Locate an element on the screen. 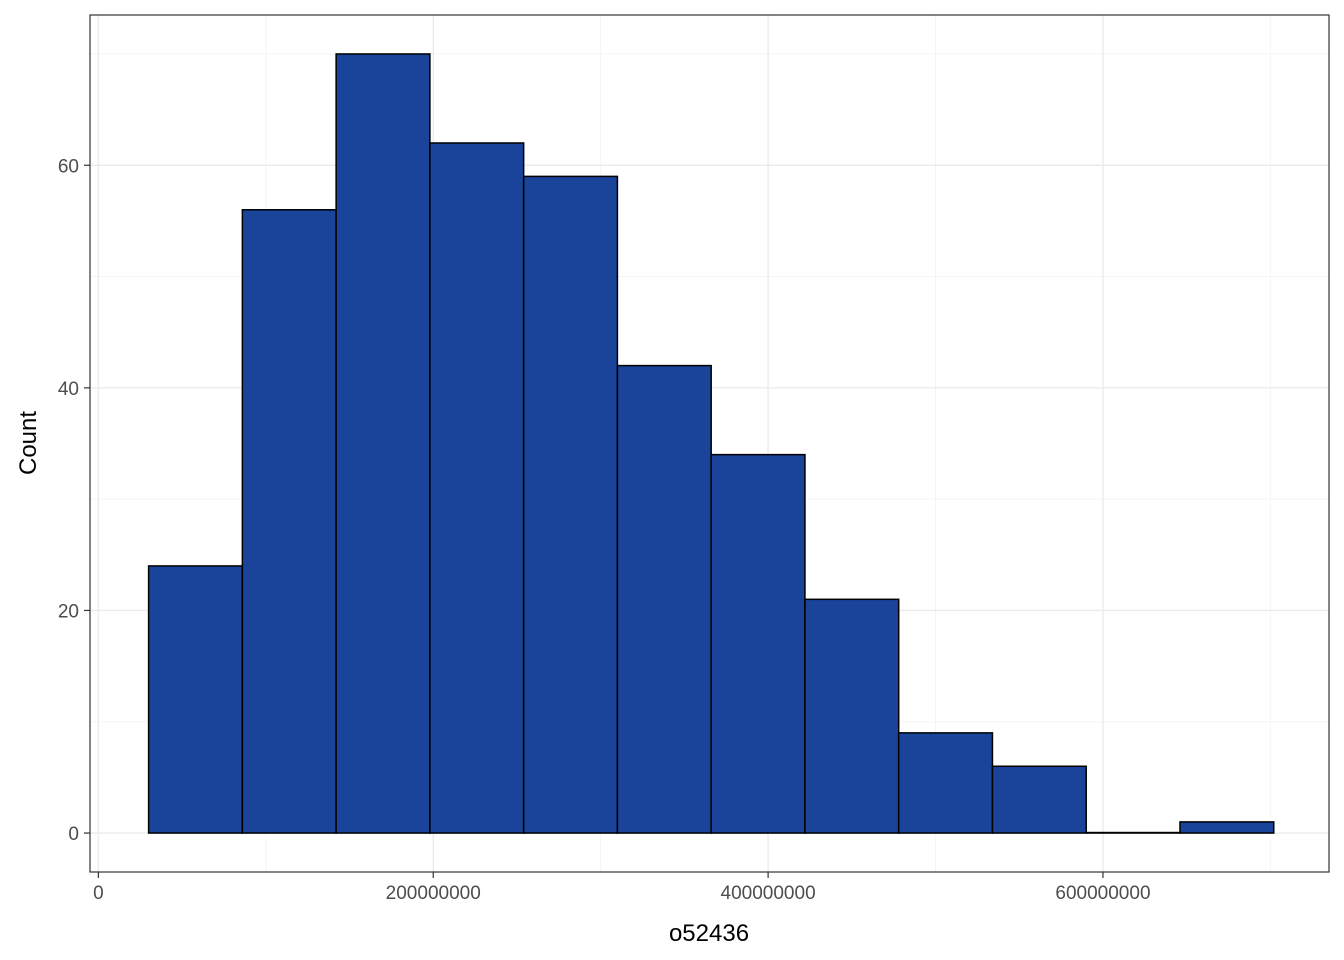 This screenshot has height=960, width=1344. x-axis-title: o52436 is located at coordinates (709, 933).